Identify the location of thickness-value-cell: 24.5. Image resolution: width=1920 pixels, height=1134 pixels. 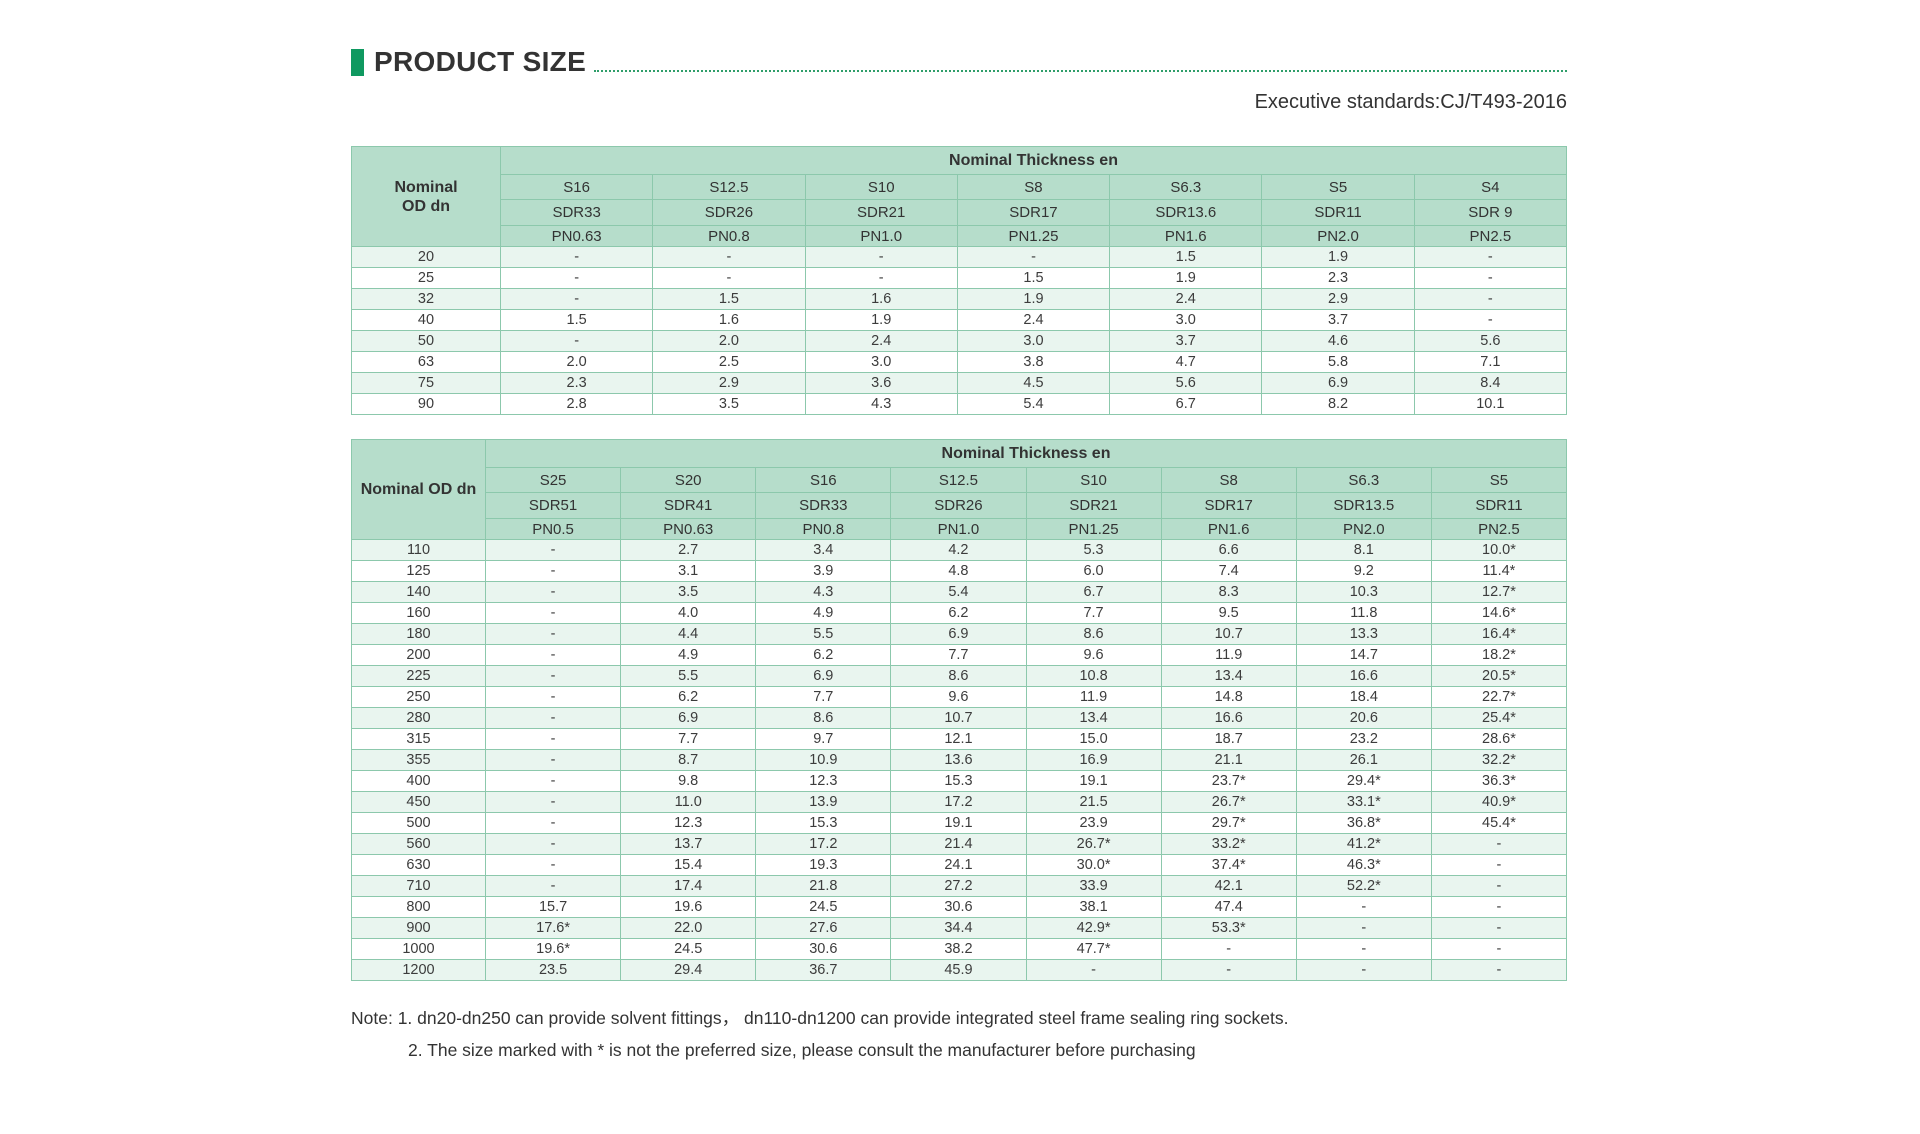
(823, 907).